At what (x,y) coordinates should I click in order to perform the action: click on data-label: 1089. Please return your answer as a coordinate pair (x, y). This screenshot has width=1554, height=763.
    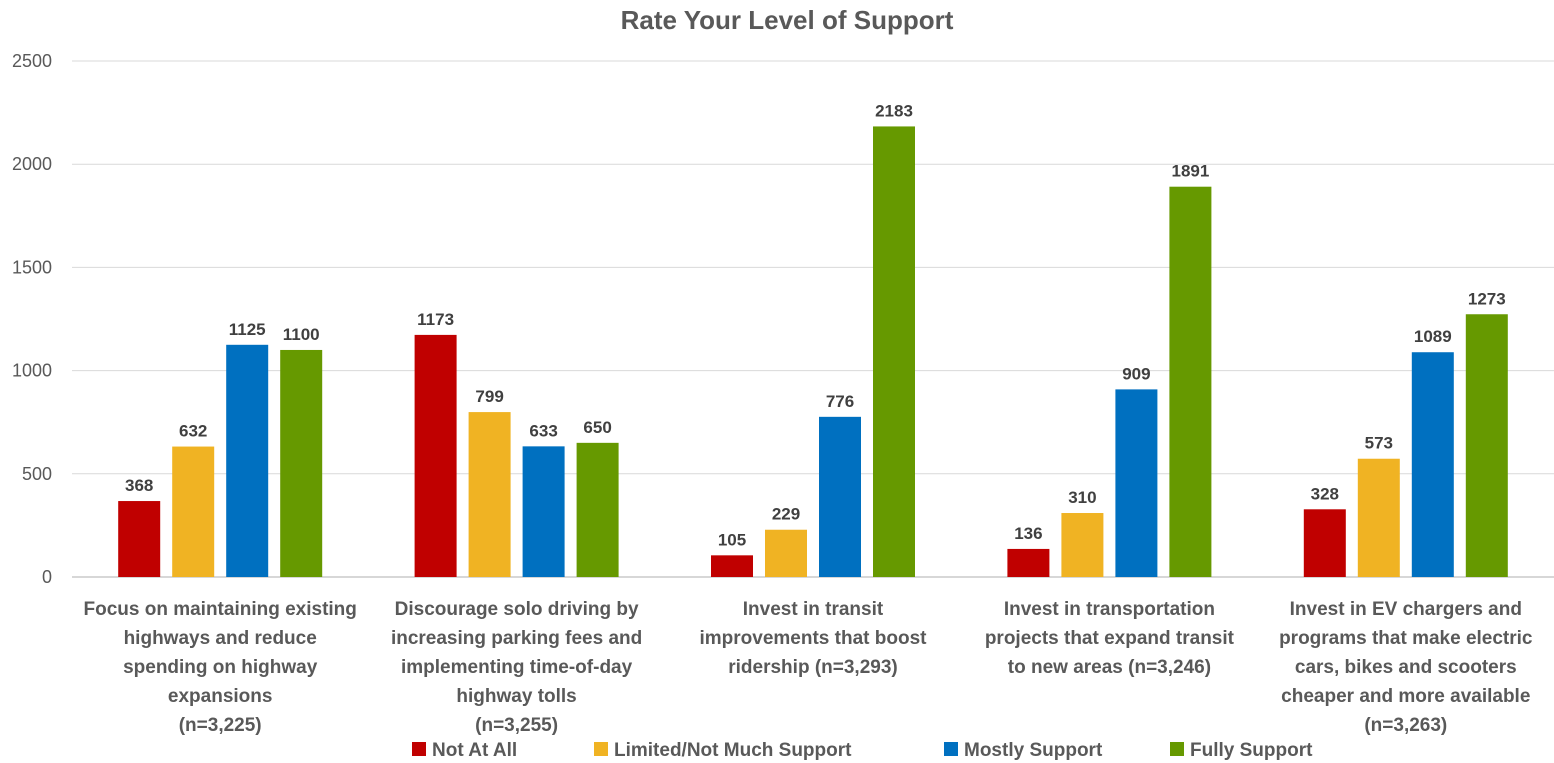
    Looking at the image, I should click on (1433, 336).